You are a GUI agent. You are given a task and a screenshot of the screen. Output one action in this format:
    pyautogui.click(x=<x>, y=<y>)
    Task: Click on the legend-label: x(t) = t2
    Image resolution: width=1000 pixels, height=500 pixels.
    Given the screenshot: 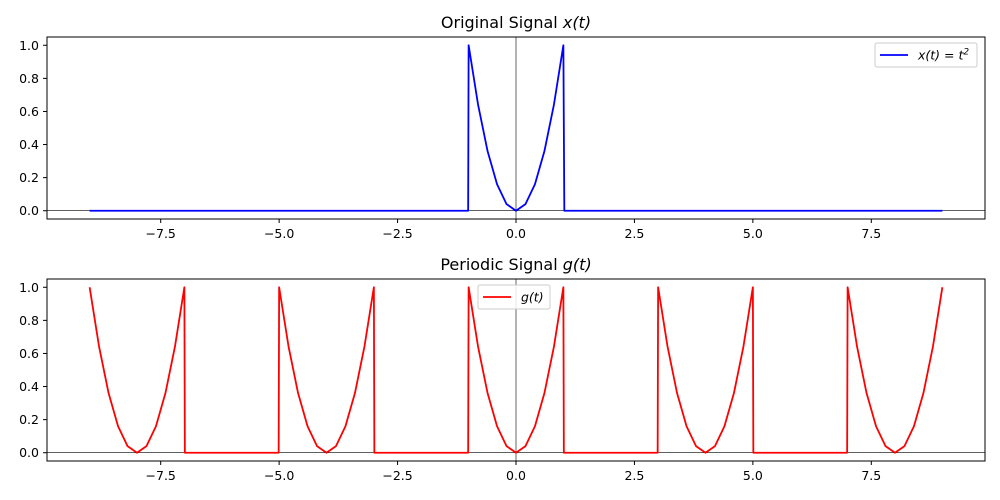 What is the action you would take?
    pyautogui.click(x=943, y=55)
    